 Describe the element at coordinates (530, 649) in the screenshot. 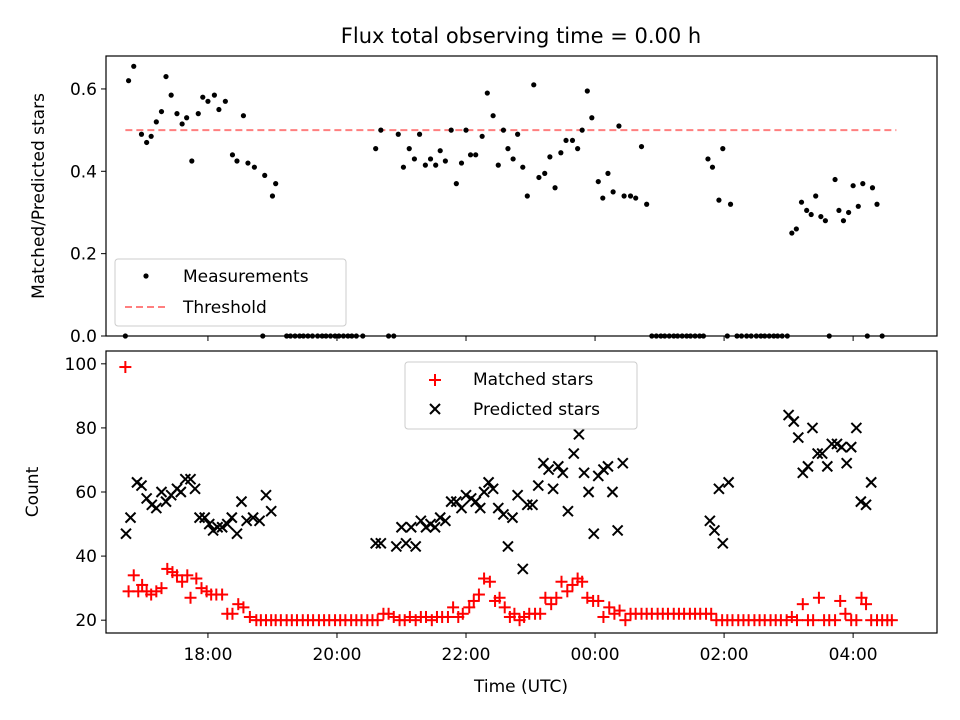

I see `bottom-x-ticks: 18:00 20:00 22:00 00:00 02:00 04:00` at that location.